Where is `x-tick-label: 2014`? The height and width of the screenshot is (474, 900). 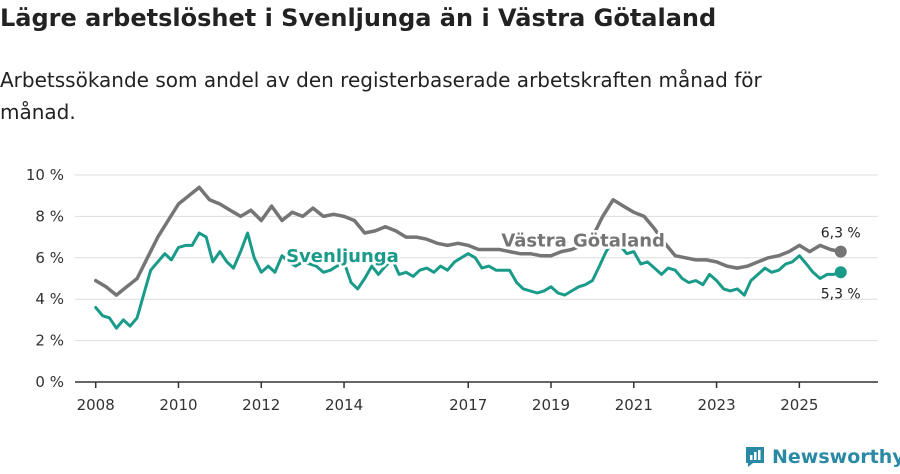 x-tick-label: 2014 is located at coordinates (344, 405).